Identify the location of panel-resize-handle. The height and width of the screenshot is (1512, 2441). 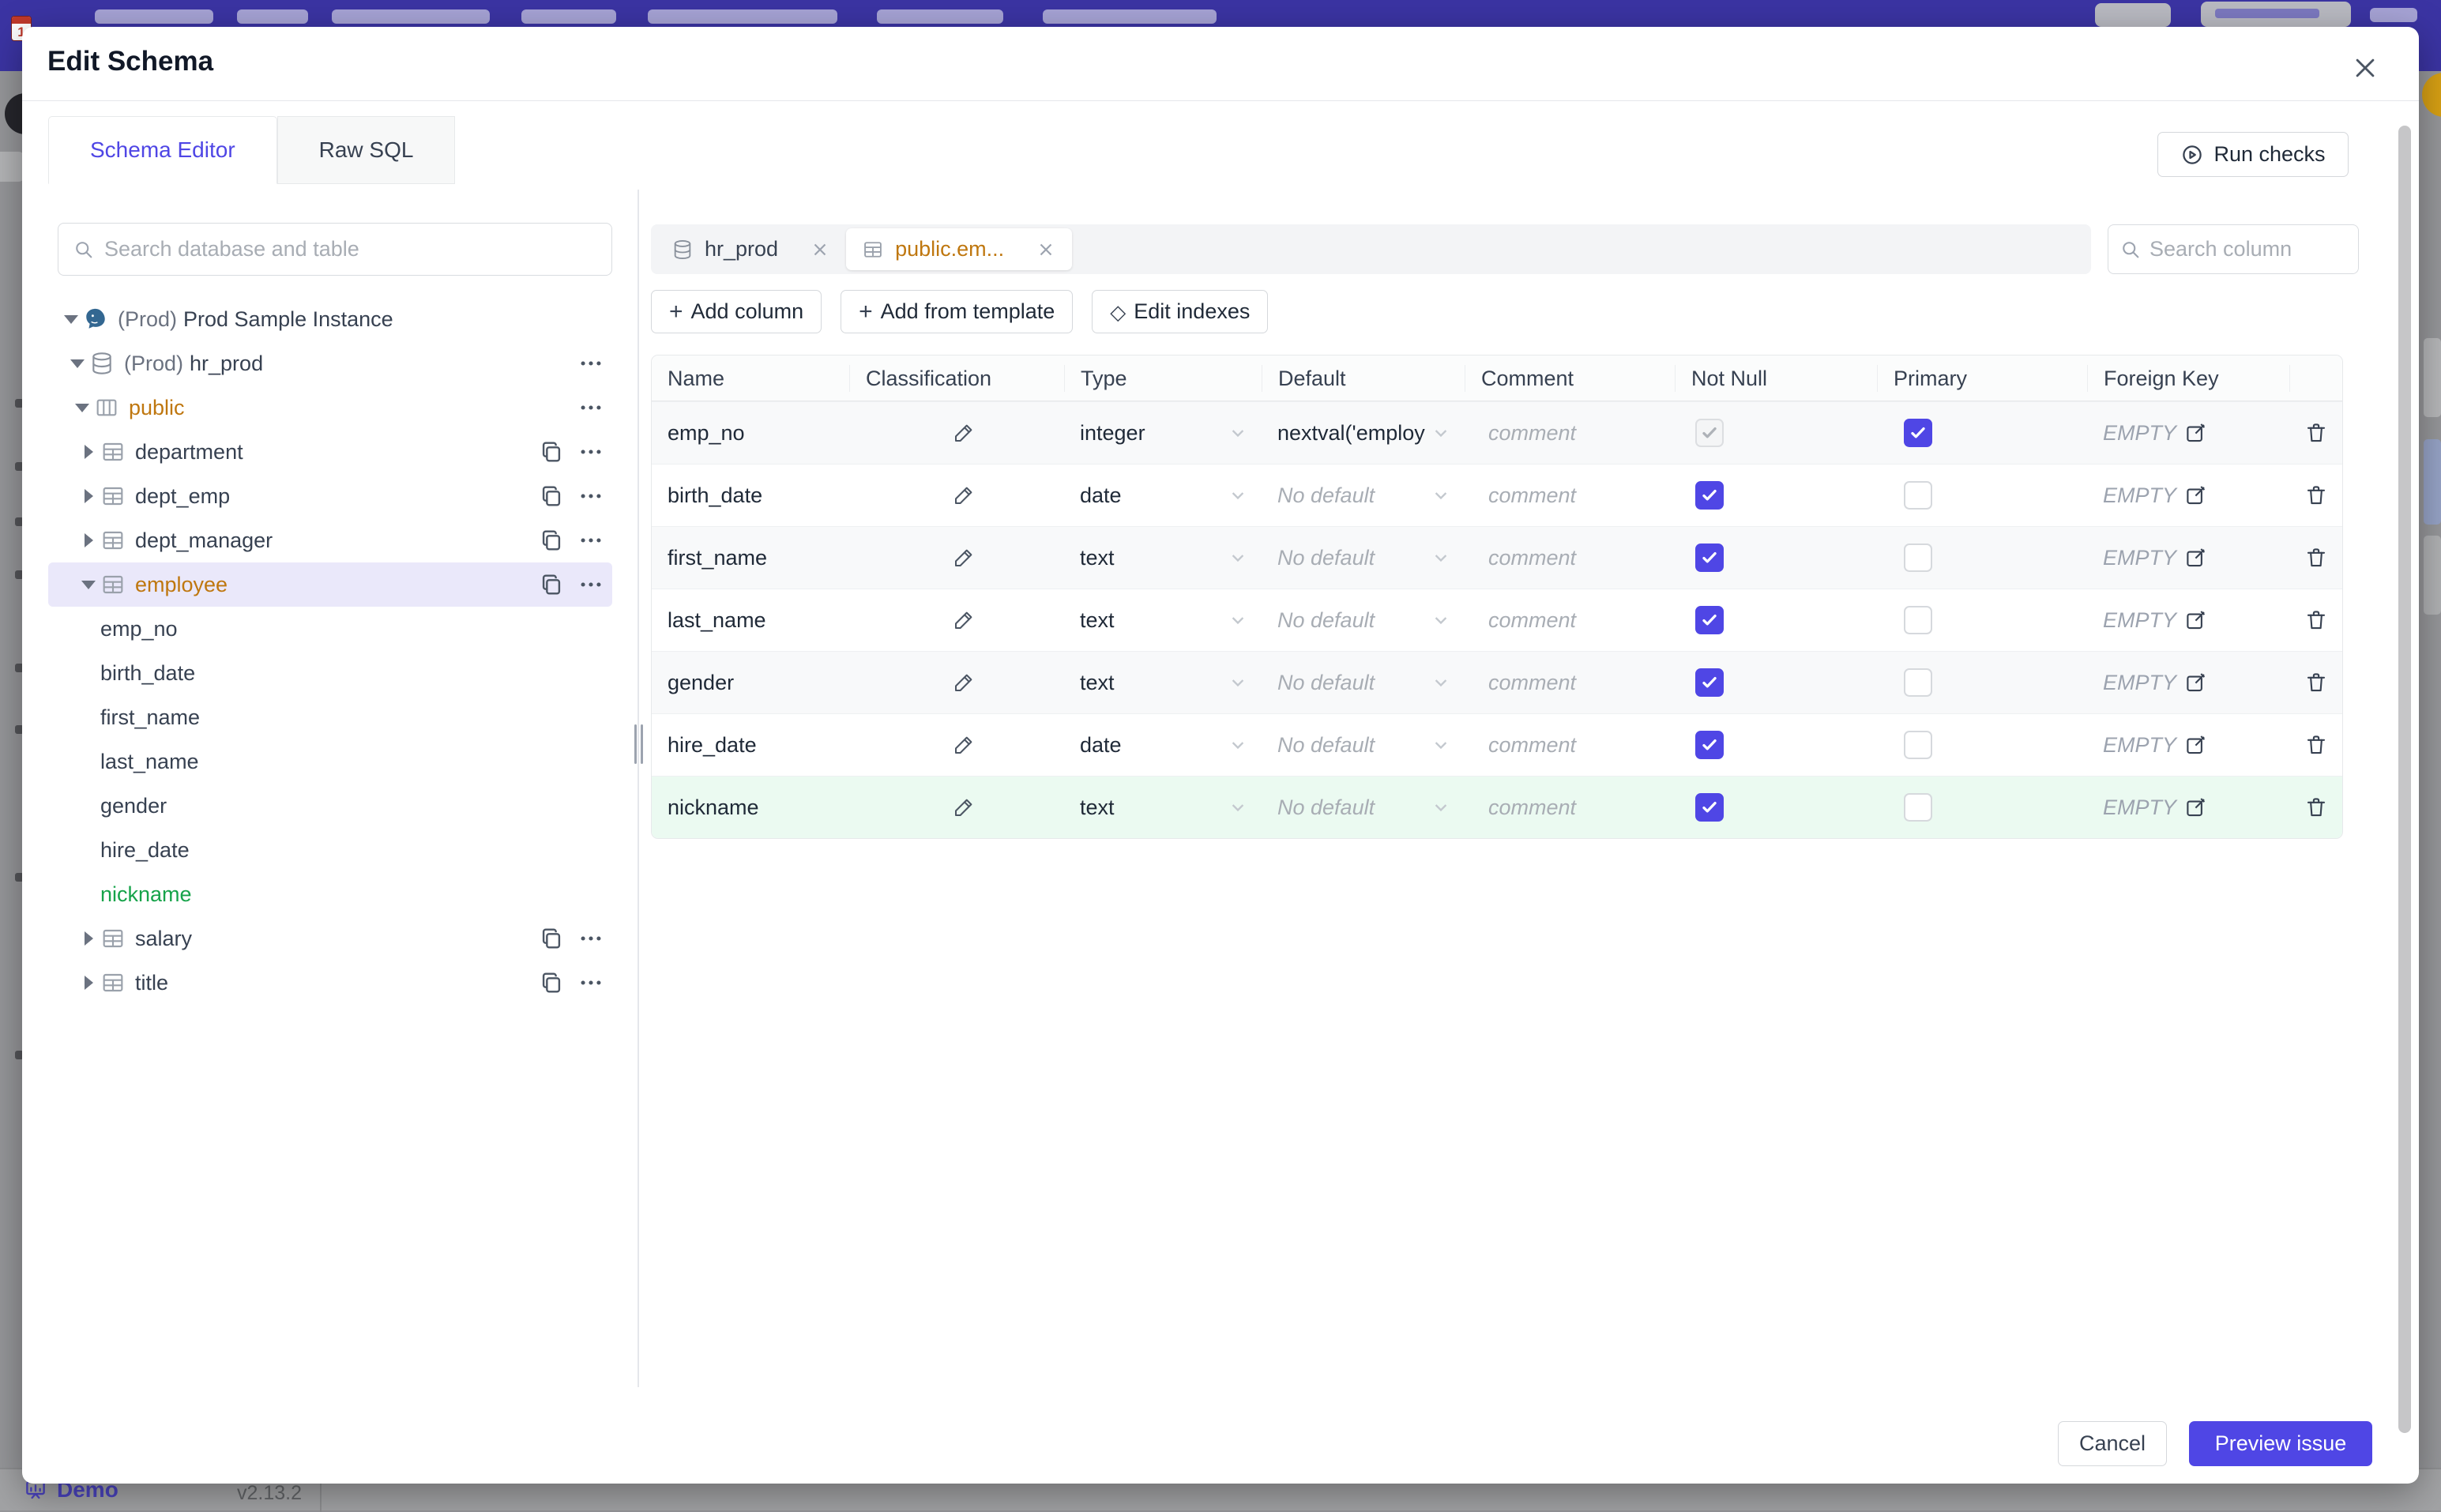
(638, 744).